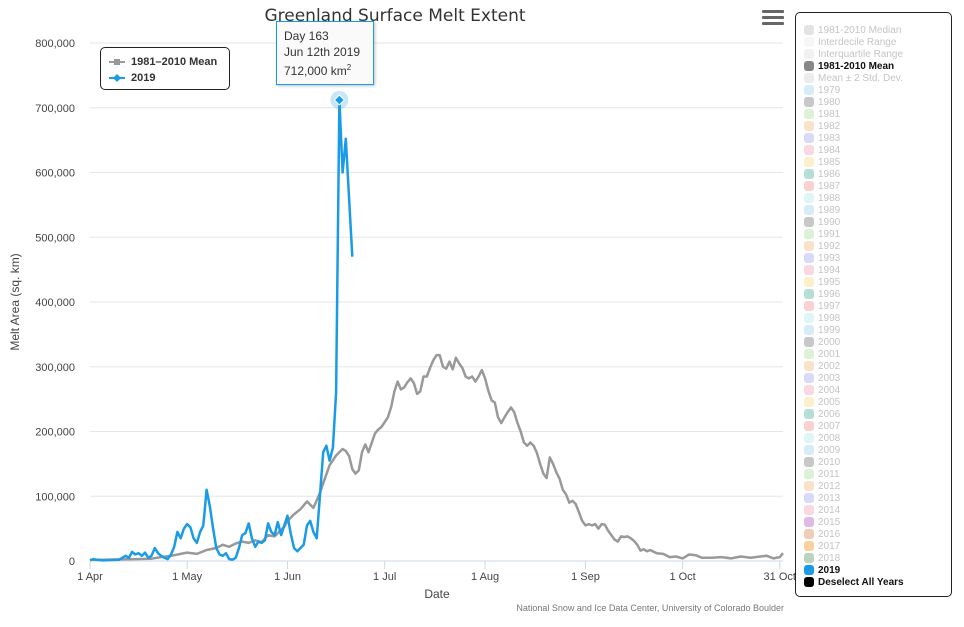  I want to click on y-axis-title: Melt Area (sq. km), so click(15, 301).